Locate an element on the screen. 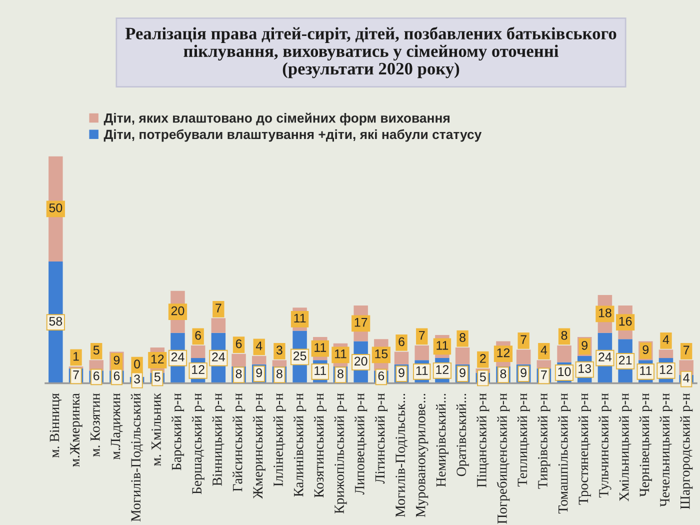 Image resolution: width=700 pixels, height=525 pixels. data-label: 18 is located at coordinates (605, 313).